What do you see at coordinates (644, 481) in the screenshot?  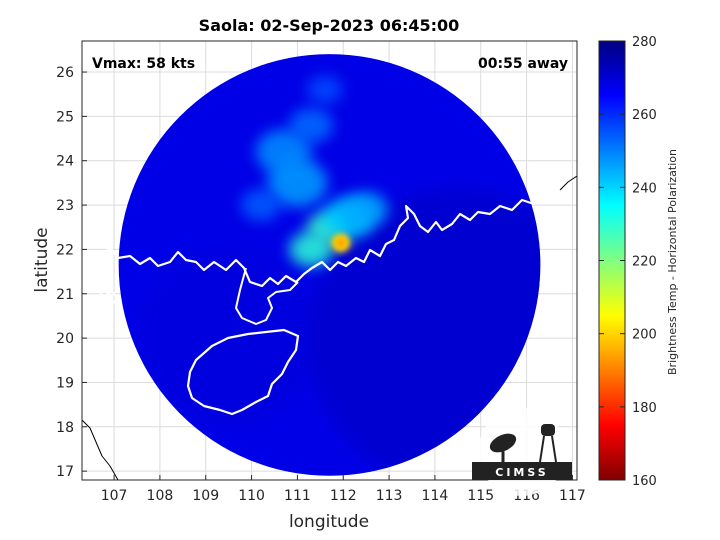 I see `colorbar-tick-label: 160` at bounding box center [644, 481].